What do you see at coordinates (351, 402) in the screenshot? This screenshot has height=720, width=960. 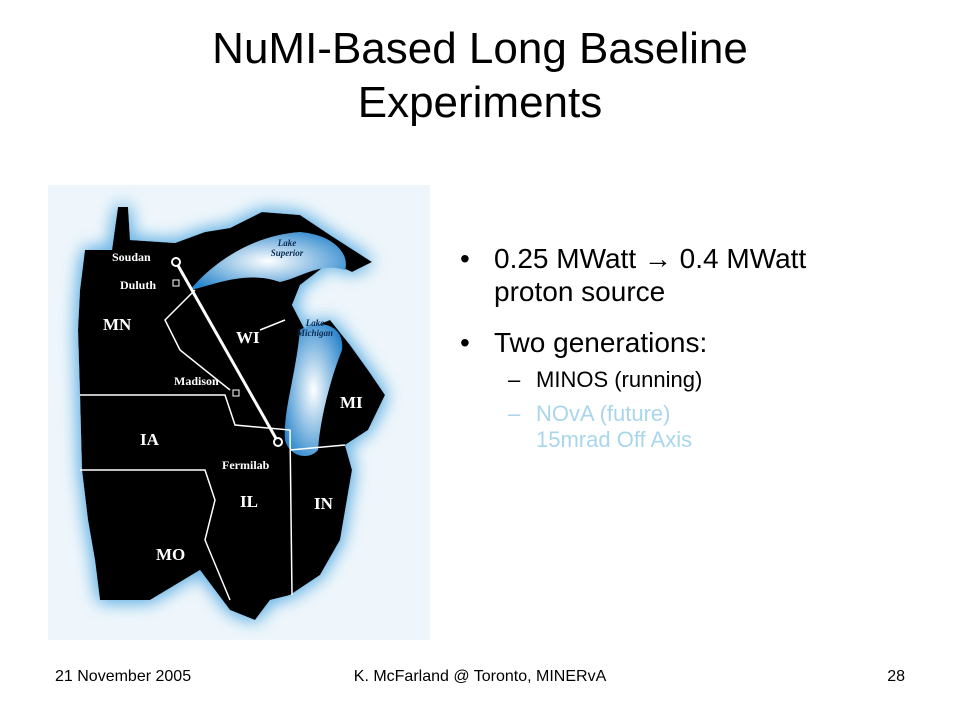 I see `map-label: MI` at bounding box center [351, 402].